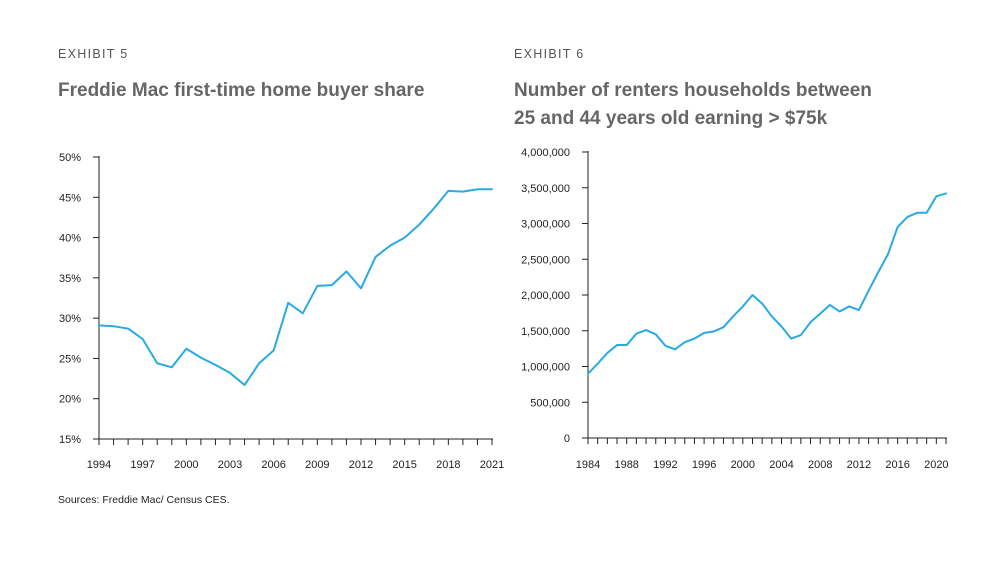  Describe the element at coordinates (273, 465) in the screenshot. I see `chart1-x-tick-label: 2006` at that location.